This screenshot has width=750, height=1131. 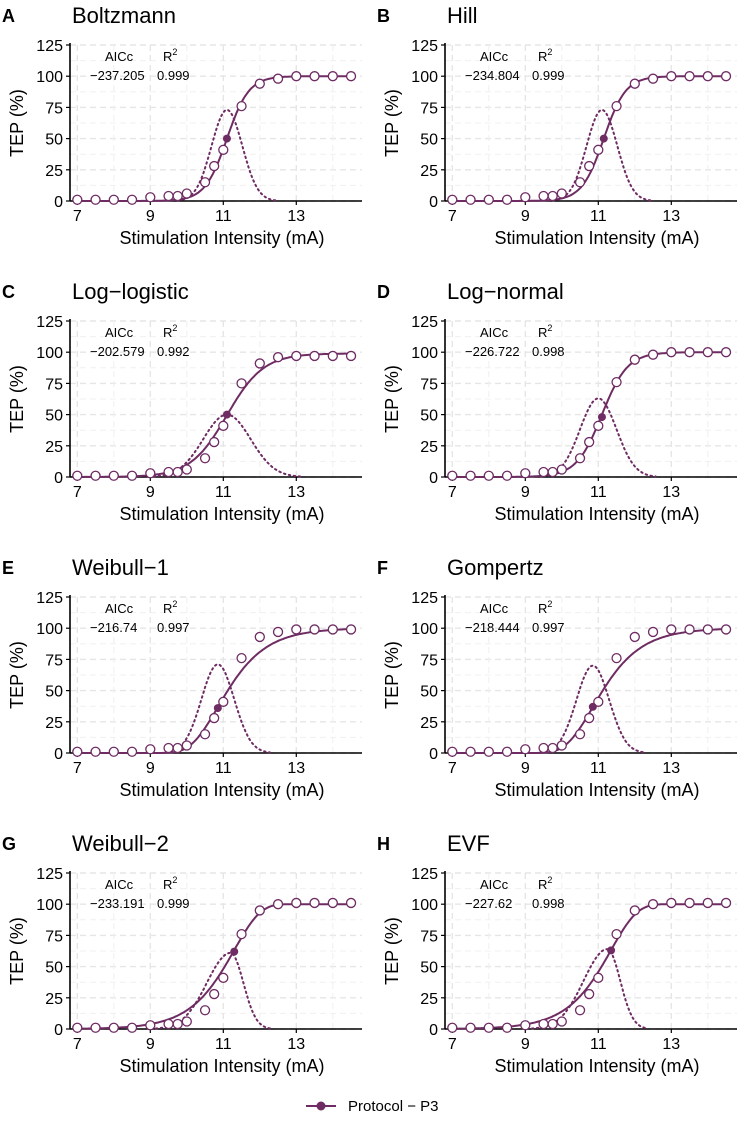 What do you see at coordinates (8, 292) in the screenshot?
I see `panel-letter: C` at bounding box center [8, 292].